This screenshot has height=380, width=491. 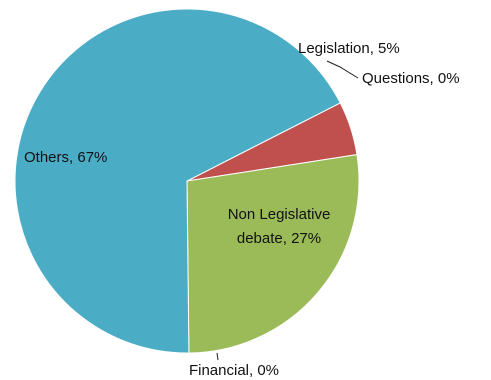 I want to click on slice-label-legislation: Legislation, 5%, so click(x=349, y=48).